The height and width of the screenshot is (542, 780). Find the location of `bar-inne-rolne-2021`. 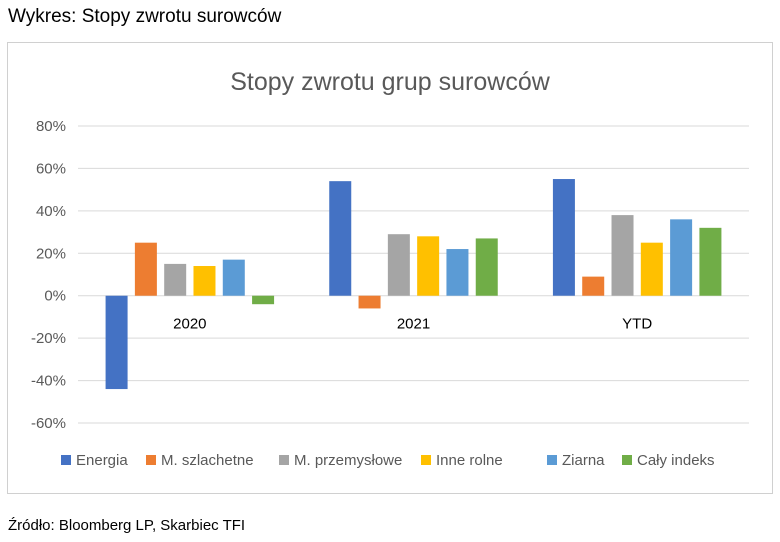

bar-inne-rolne-2021 is located at coordinates (428, 266).